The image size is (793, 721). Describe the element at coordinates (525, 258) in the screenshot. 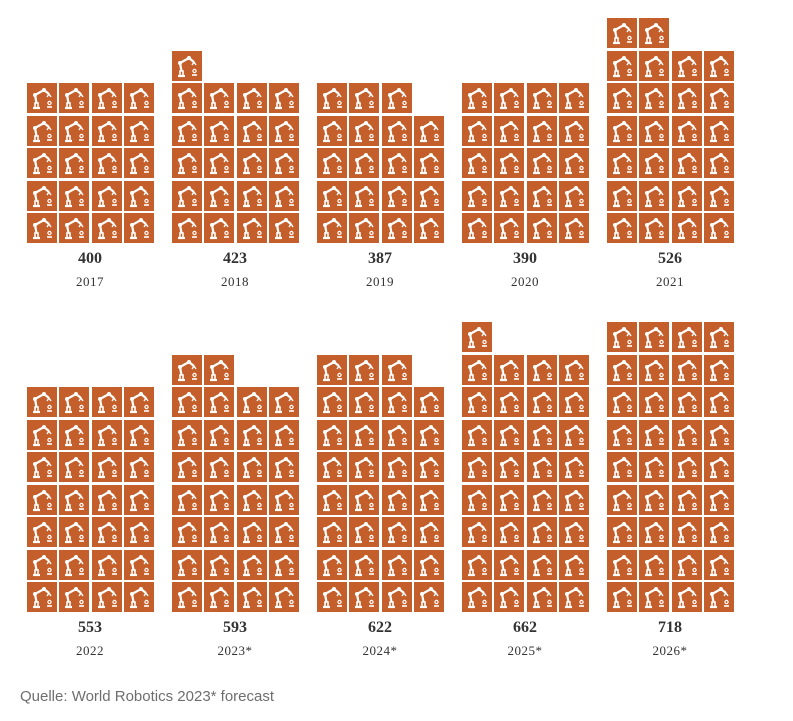

I see `value-label: 390` at that location.